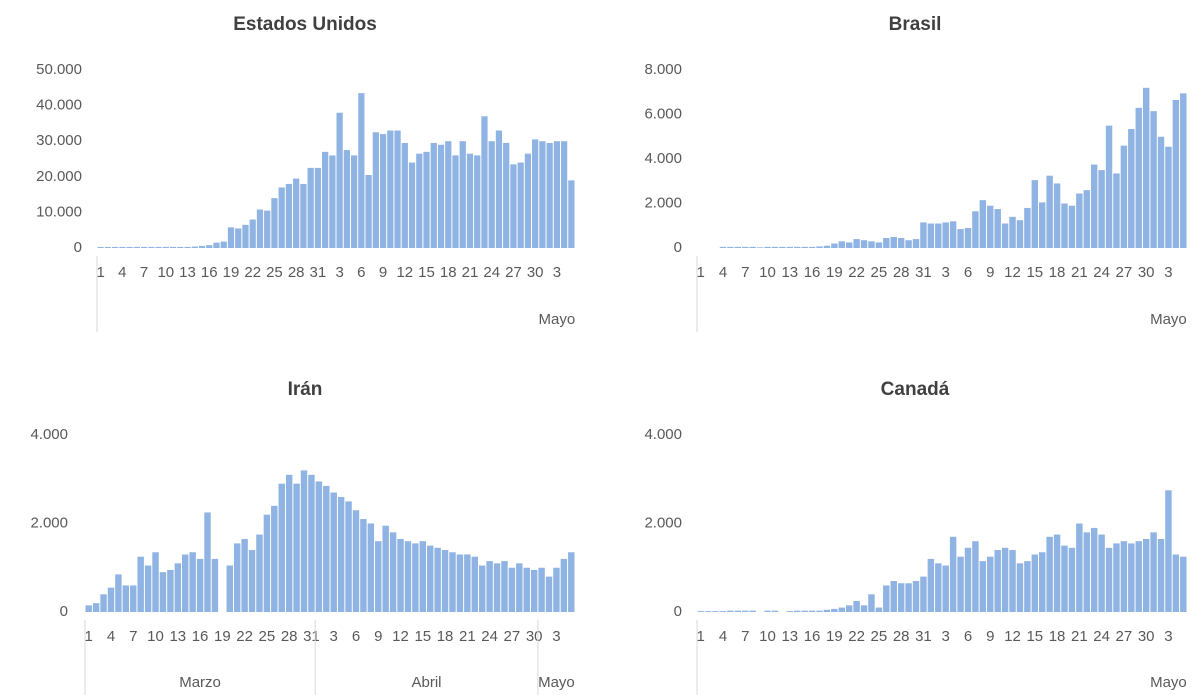  What do you see at coordinates (289, 636) in the screenshot?
I see `x-tick-label: 28` at bounding box center [289, 636].